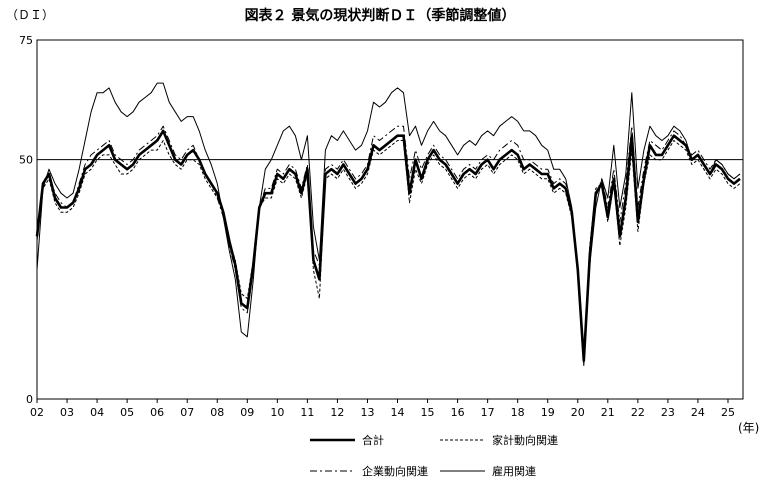  I want to click on x-tick-label: 12, so click(337, 412).